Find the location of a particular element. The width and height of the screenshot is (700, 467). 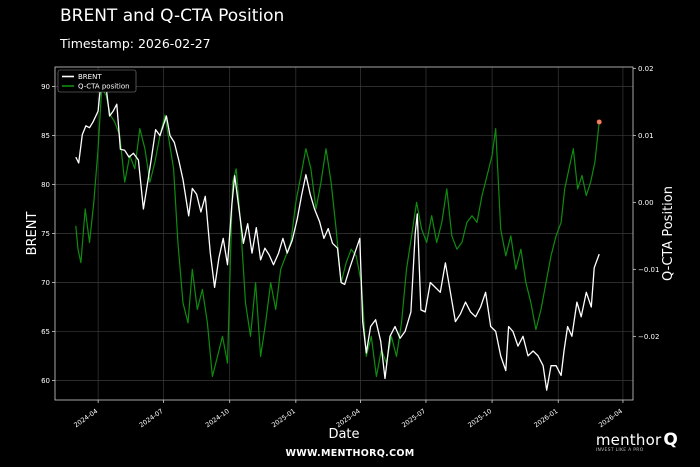

x-tick-label: 2024-10 is located at coordinates (217, 418).